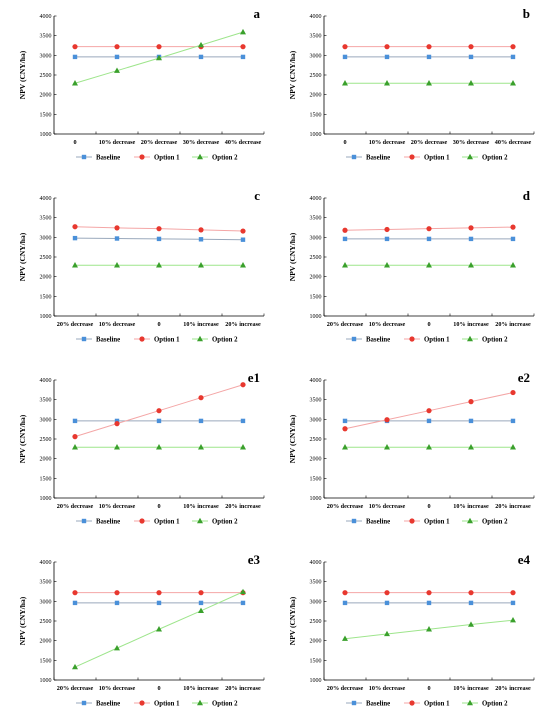 This screenshot has width=550, height=709. I want to click on x-category-label: 0, so click(74, 142).